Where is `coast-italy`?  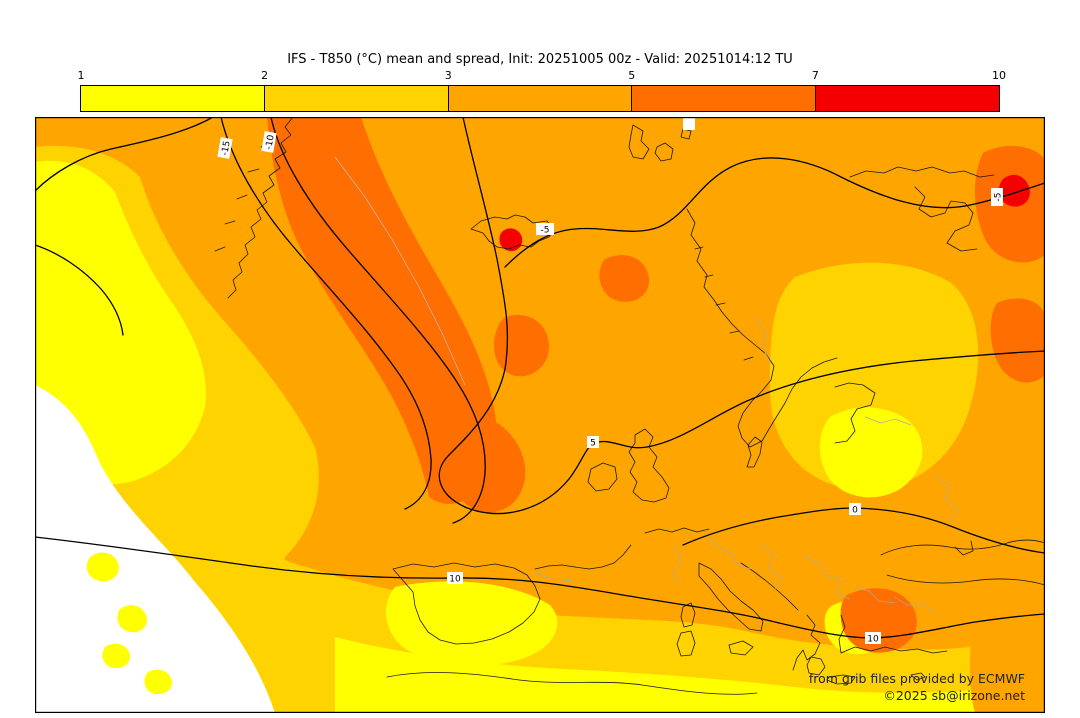 coast-italy is located at coordinates (731, 597).